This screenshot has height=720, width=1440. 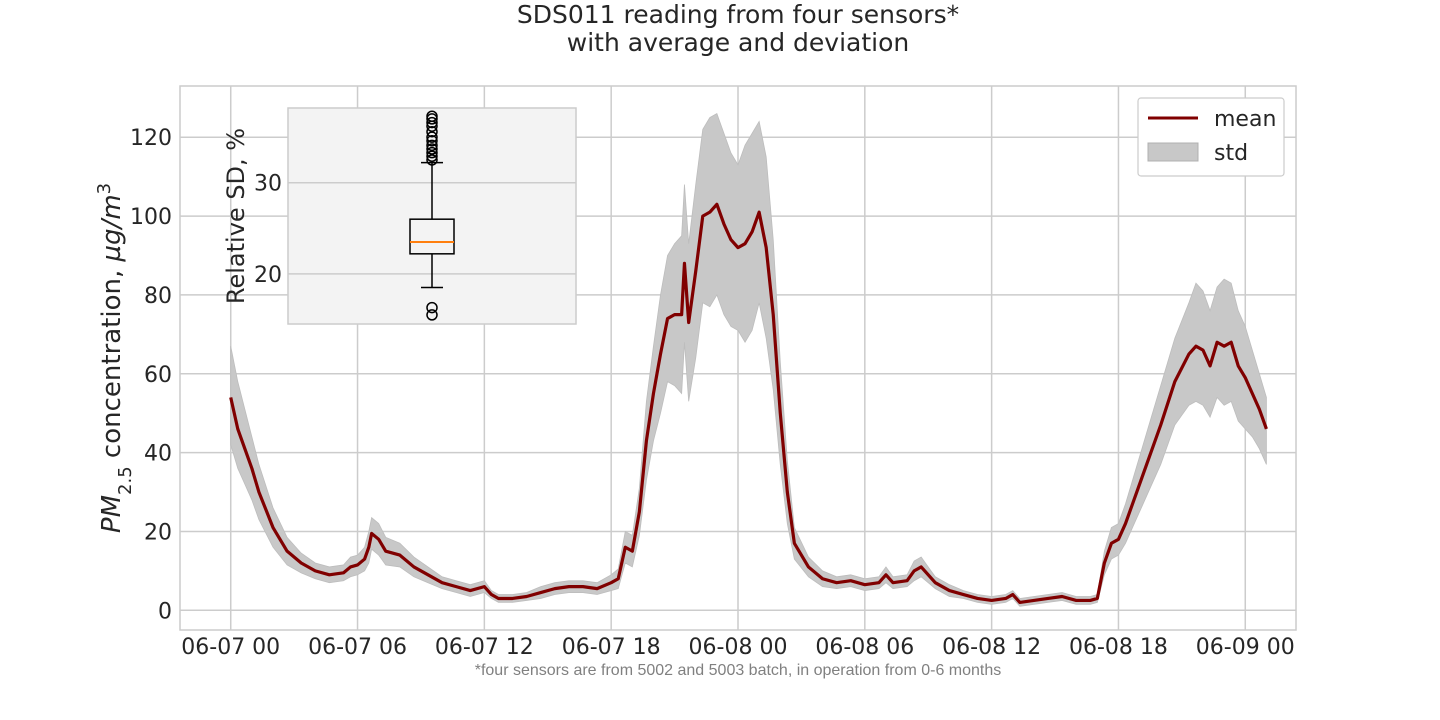 I want to click on y-tick-label: 100, so click(x=151, y=217).